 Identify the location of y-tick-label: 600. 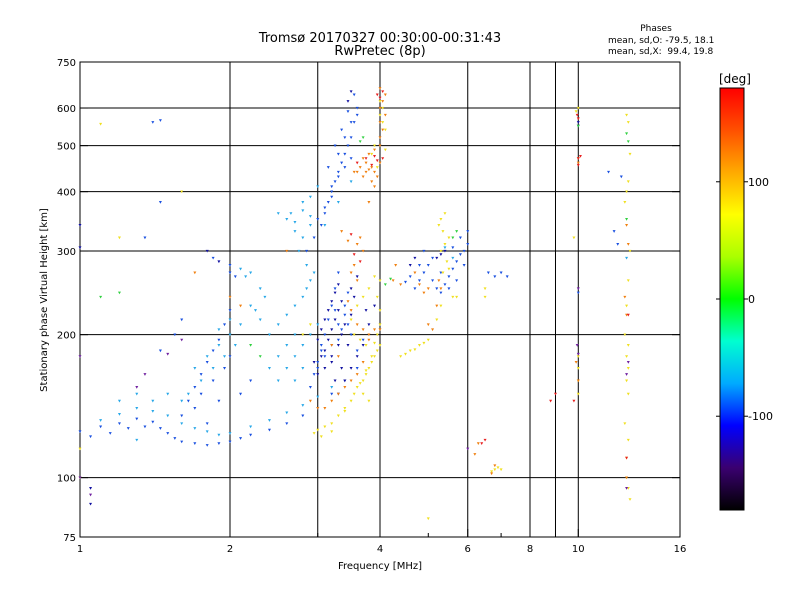
(66, 109).